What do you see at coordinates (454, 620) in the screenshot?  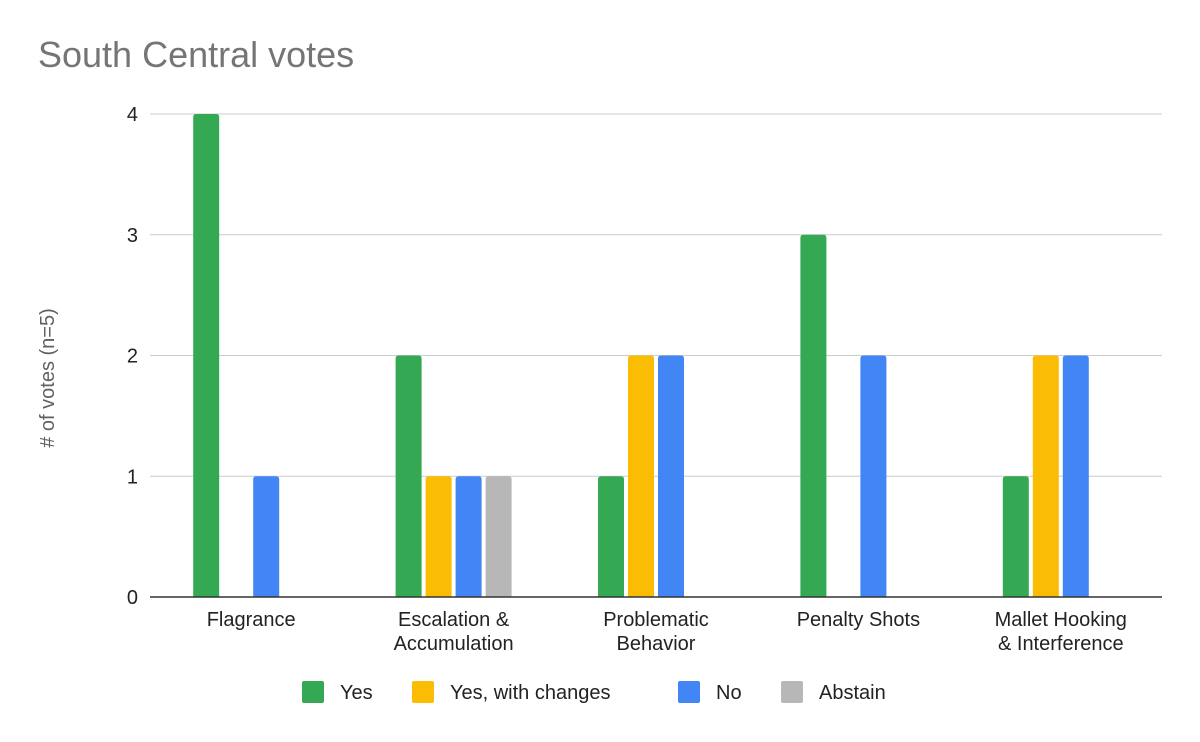 I see `x-category-label: Escalation &` at bounding box center [454, 620].